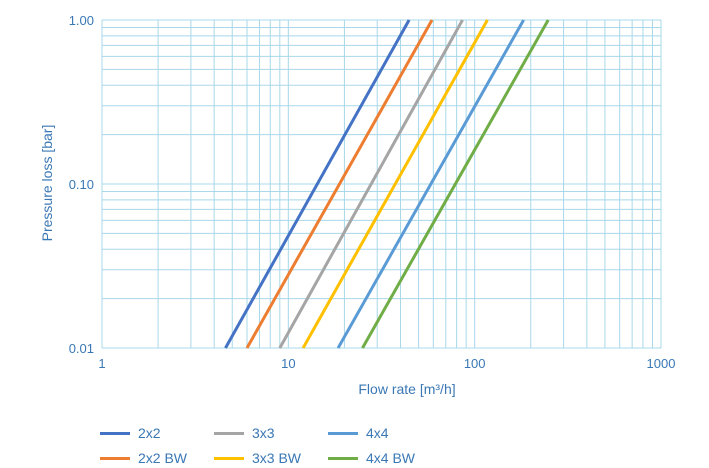 The image size is (709, 468). Describe the element at coordinates (377, 433) in the screenshot. I see `legend-label: 4x4` at that location.